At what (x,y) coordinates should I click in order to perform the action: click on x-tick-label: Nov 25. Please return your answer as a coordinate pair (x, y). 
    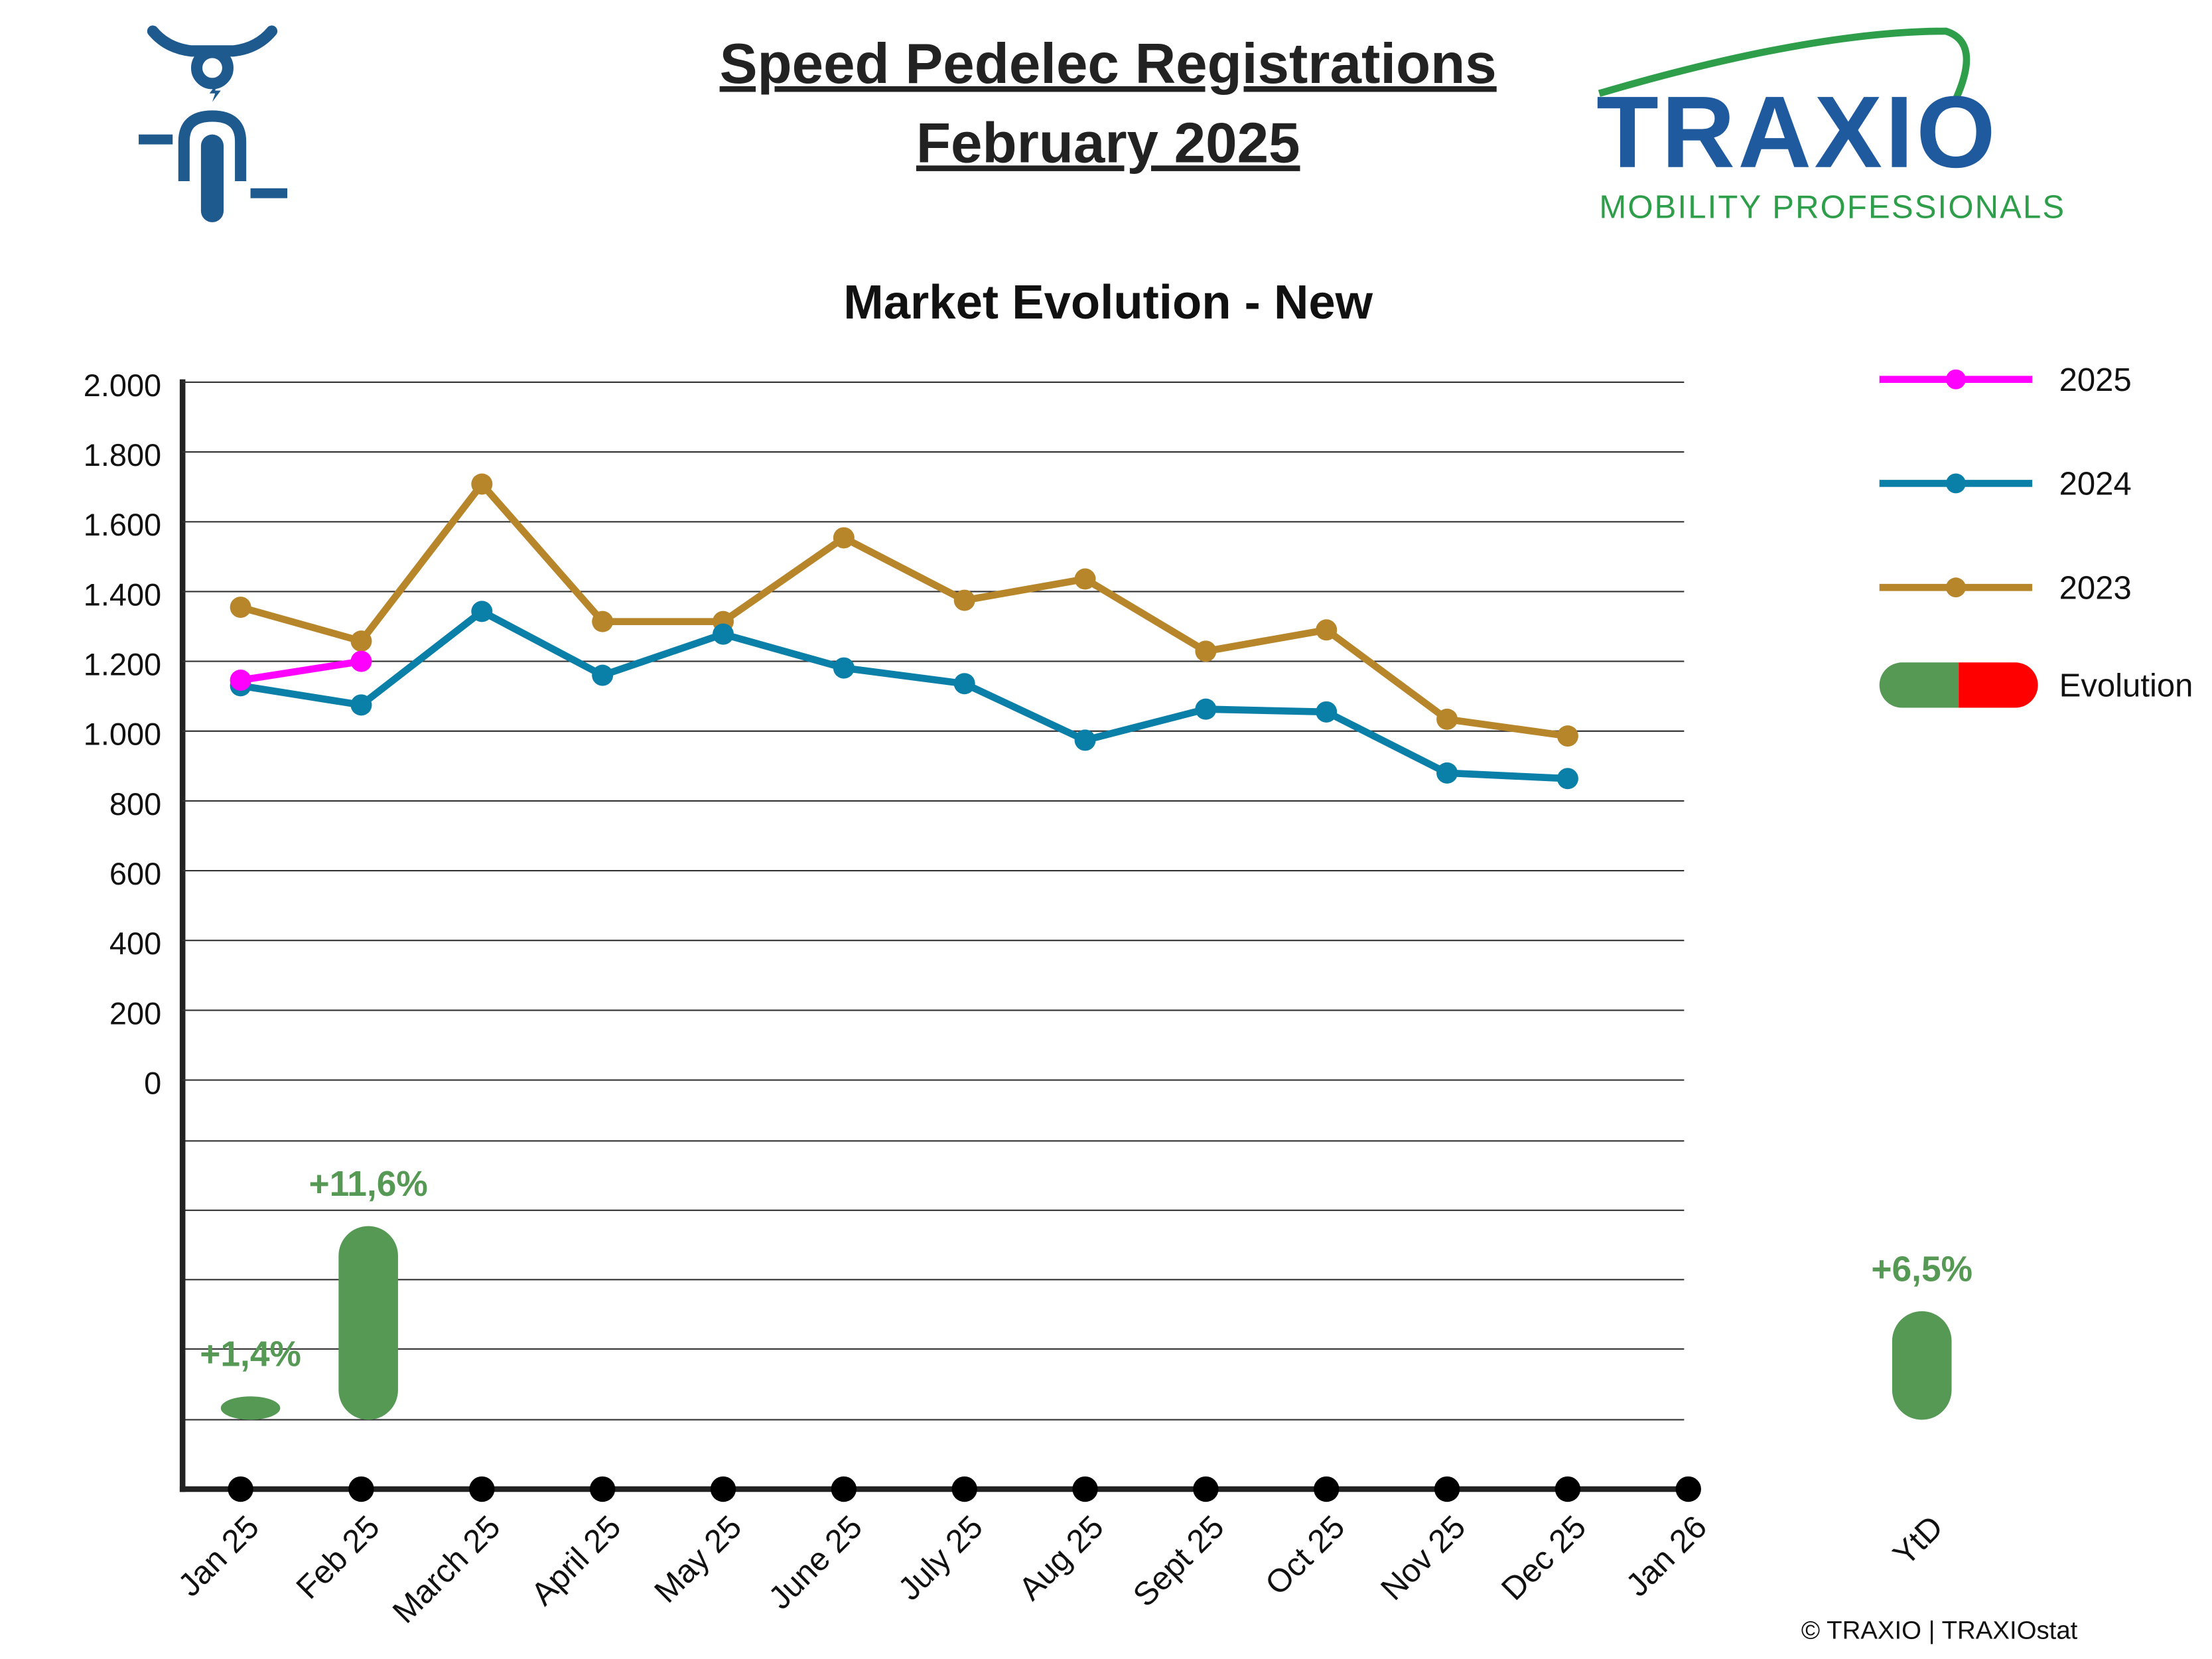
    Looking at the image, I should click on (1423, 1558).